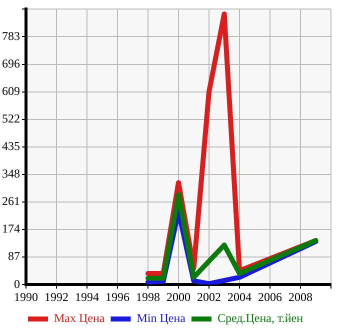  What do you see at coordinates (11, 63) in the screenshot?
I see `y-tick-label: 696` at bounding box center [11, 63].